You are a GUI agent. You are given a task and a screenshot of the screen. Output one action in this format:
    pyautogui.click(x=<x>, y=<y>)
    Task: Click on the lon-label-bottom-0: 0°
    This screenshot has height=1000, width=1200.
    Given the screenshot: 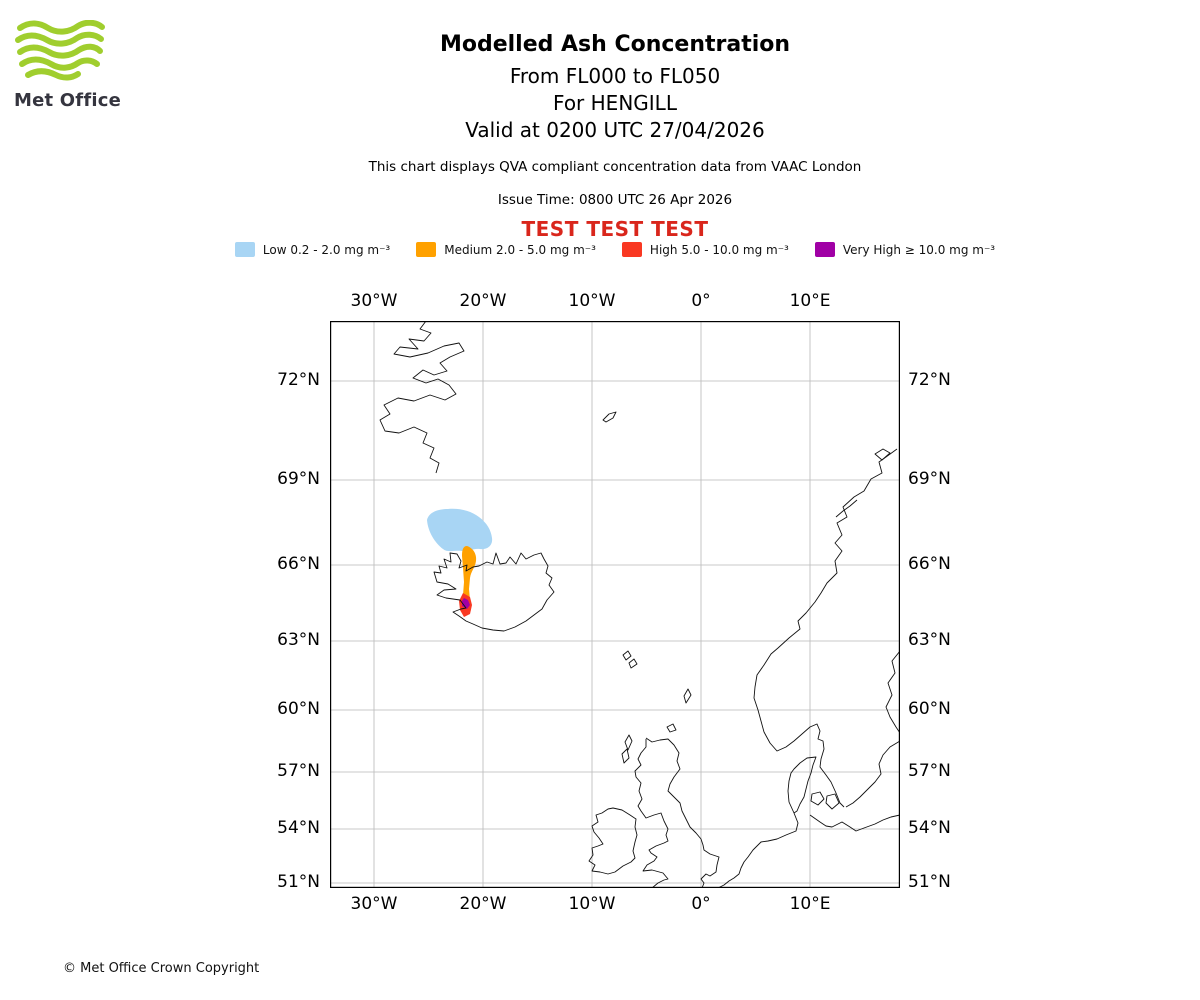 What is the action you would take?
    pyautogui.click(x=701, y=904)
    